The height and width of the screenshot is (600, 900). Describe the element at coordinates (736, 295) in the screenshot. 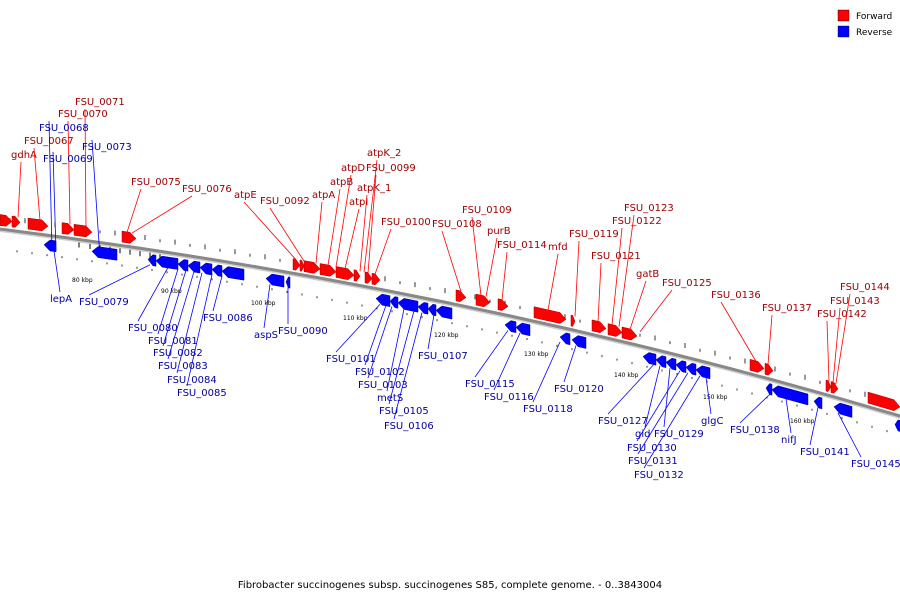

I see `forward-gene-label: FSU_0136` at that location.